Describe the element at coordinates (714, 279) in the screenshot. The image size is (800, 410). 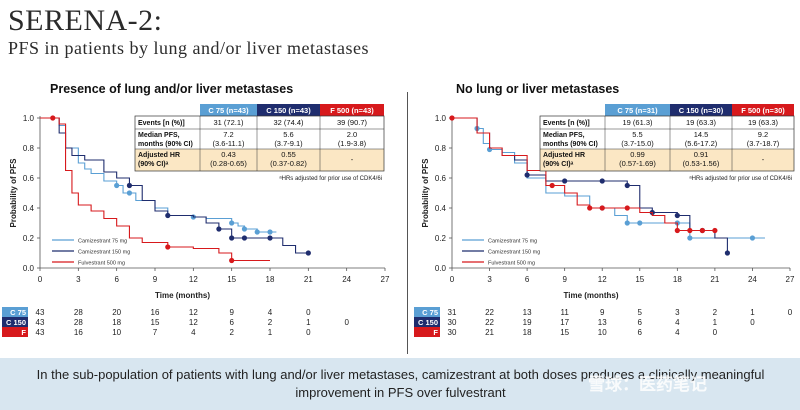
I see `p2-x-tick-label: 21` at that location.